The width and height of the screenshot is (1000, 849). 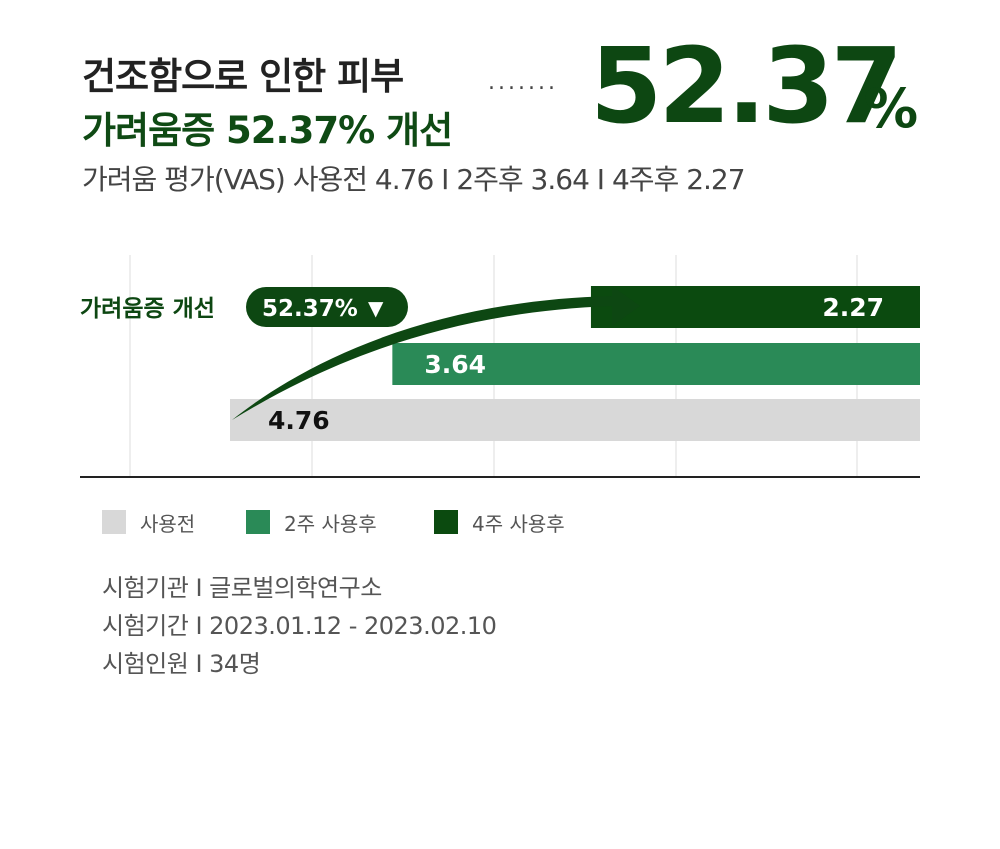 What do you see at coordinates (299, 626) in the screenshot?
I see `test-period: 시험기간 I 2023.01.12 - 2023.02.10` at bounding box center [299, 626].